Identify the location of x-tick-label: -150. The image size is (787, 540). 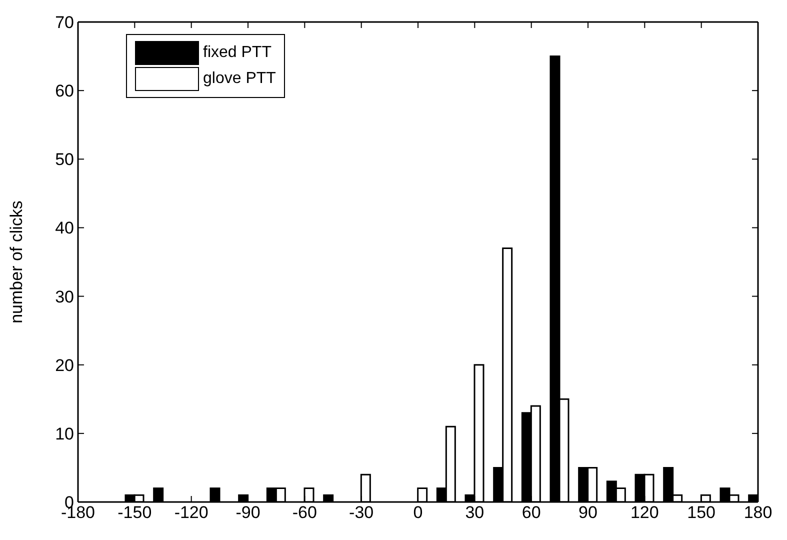
(135, 512).